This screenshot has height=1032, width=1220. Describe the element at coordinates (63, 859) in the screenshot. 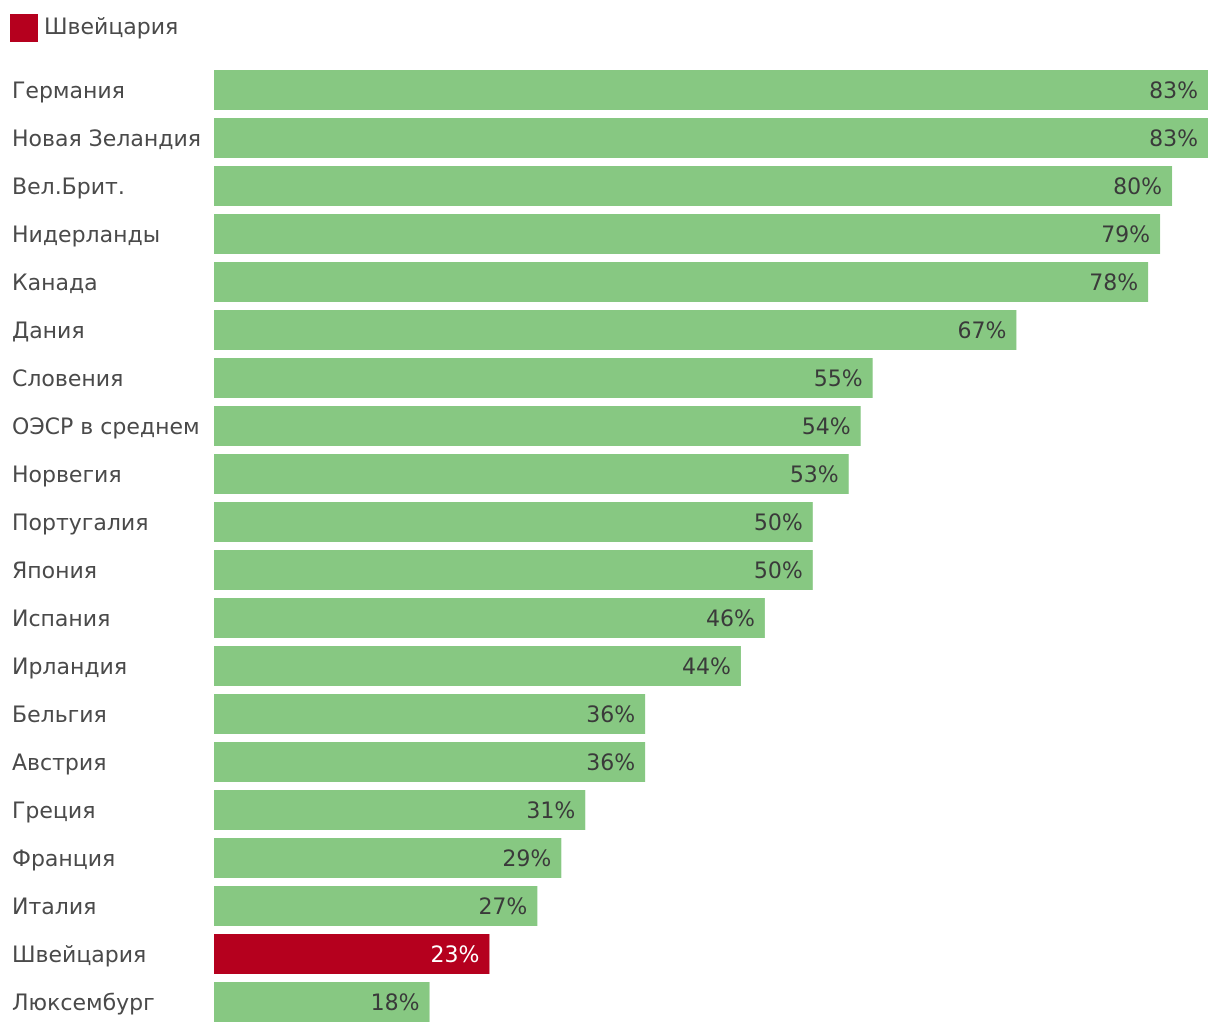

I see `category-label: Франция` at that location.